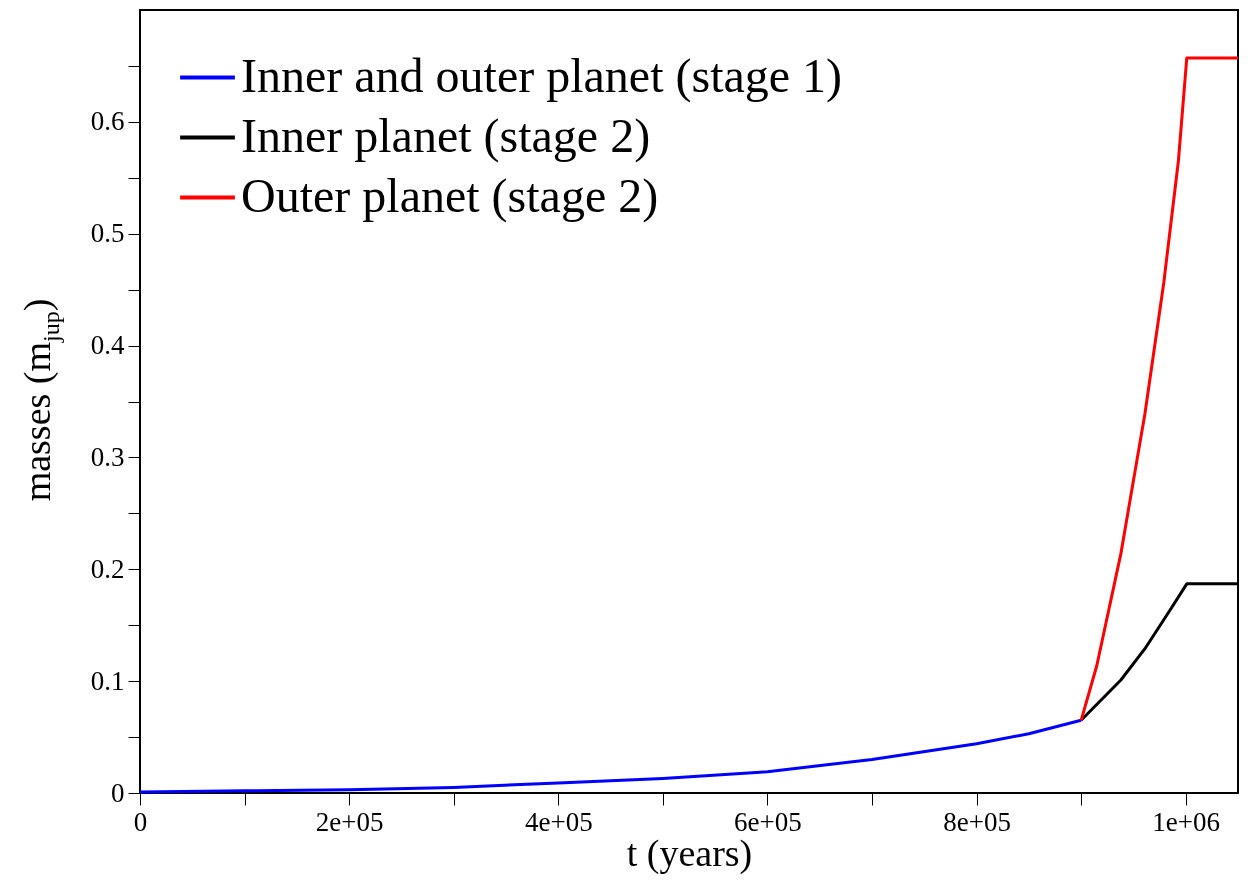  What do you see at coordinates (118, 792) in the screenshot?
I see `y-tick-label: 0` at bounding box center [118, 792].